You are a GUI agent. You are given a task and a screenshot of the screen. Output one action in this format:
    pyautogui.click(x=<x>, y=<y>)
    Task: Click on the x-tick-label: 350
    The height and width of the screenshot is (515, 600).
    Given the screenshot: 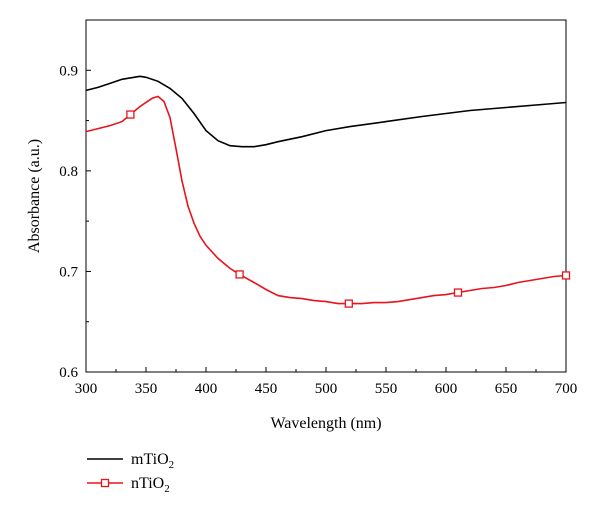 What is the action you would take?
    pyautogui.click(x=146, y=389)
    